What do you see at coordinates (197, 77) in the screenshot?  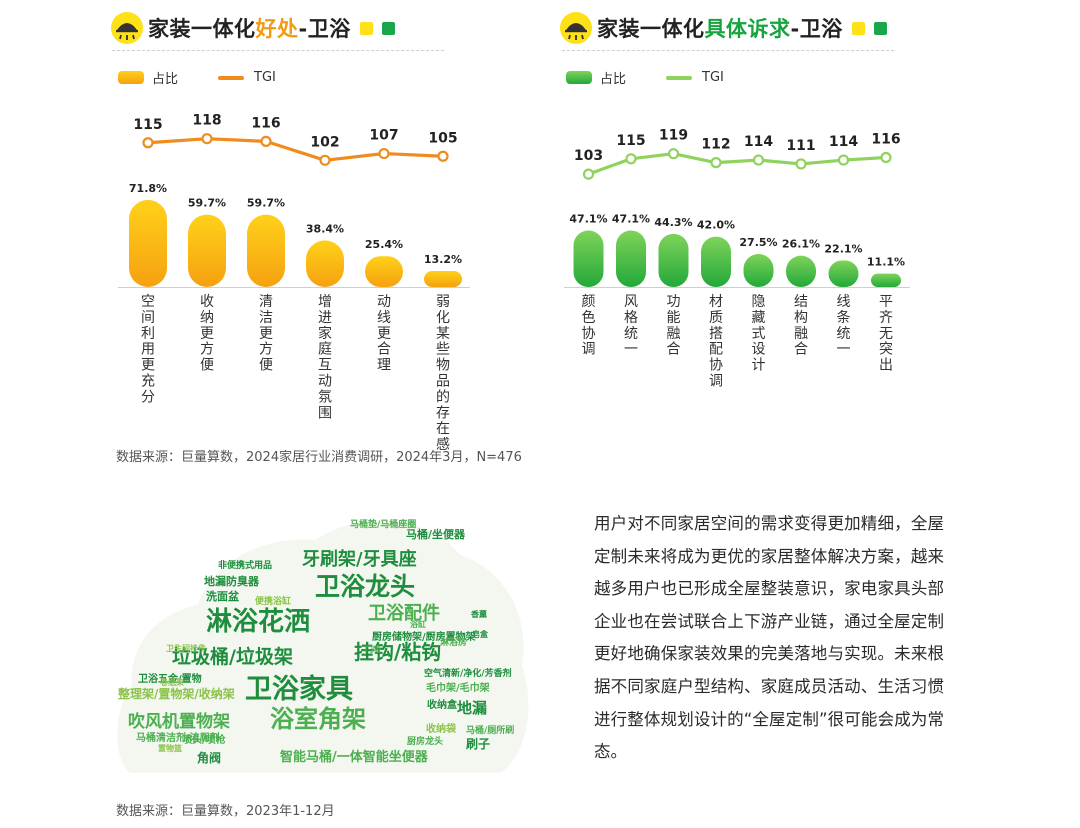 I see `left-legend: 占比 TGI` at bounding box center [197, 77].